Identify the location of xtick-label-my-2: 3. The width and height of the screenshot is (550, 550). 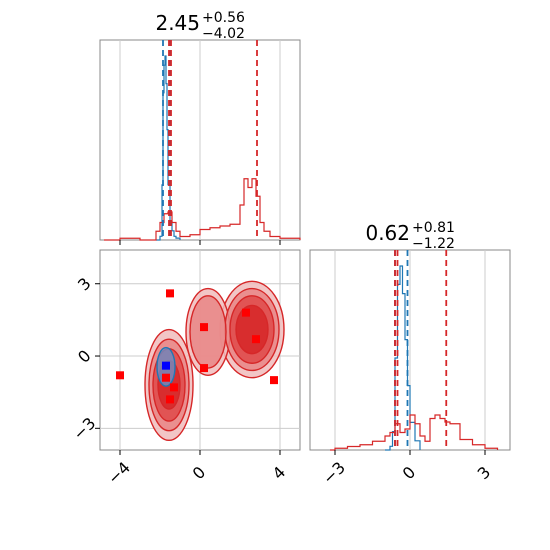
(484, 473).